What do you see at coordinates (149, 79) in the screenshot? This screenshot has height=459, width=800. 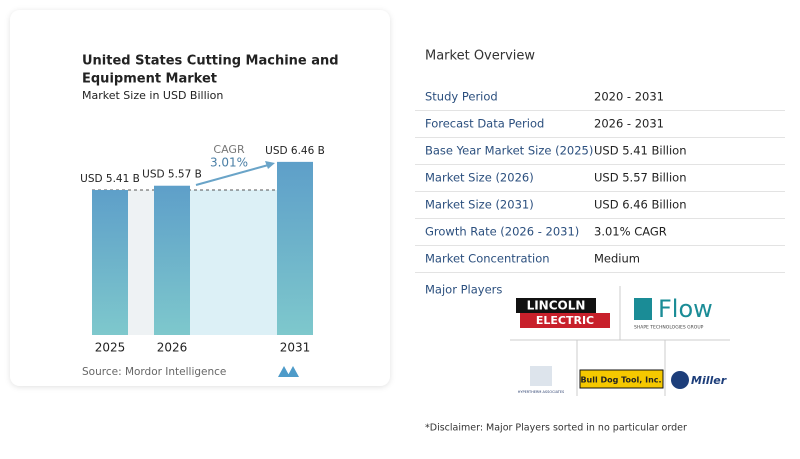 I see `chart-title-2: Equipment Market` at bounding box center [149, 79].